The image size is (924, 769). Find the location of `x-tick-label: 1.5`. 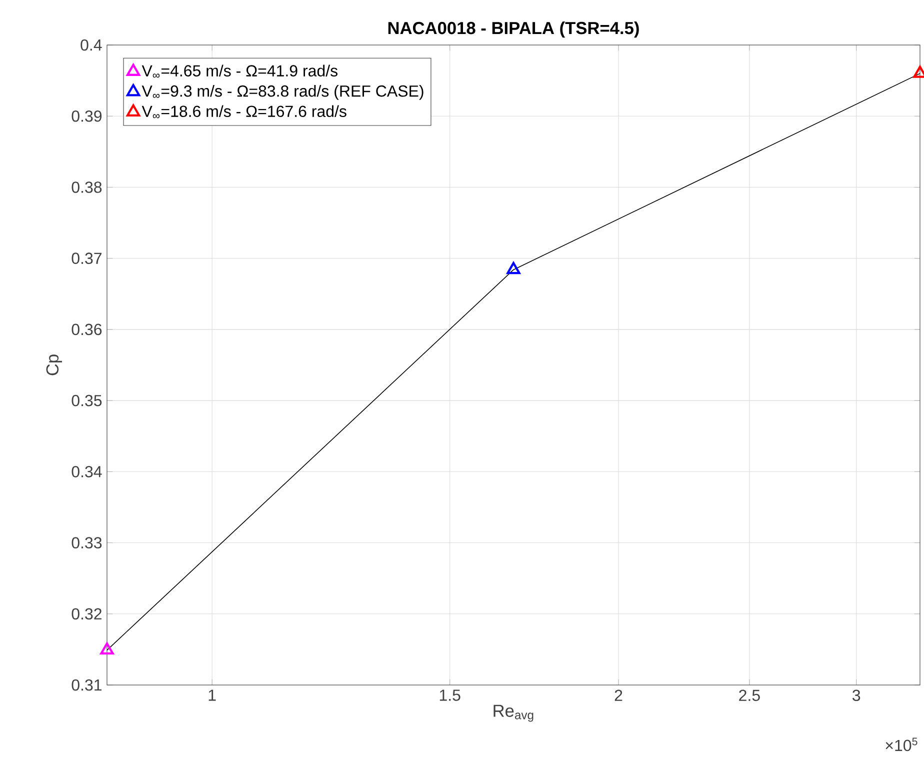

x-tick-label: 1.5 is located at coordinates (450, 695).